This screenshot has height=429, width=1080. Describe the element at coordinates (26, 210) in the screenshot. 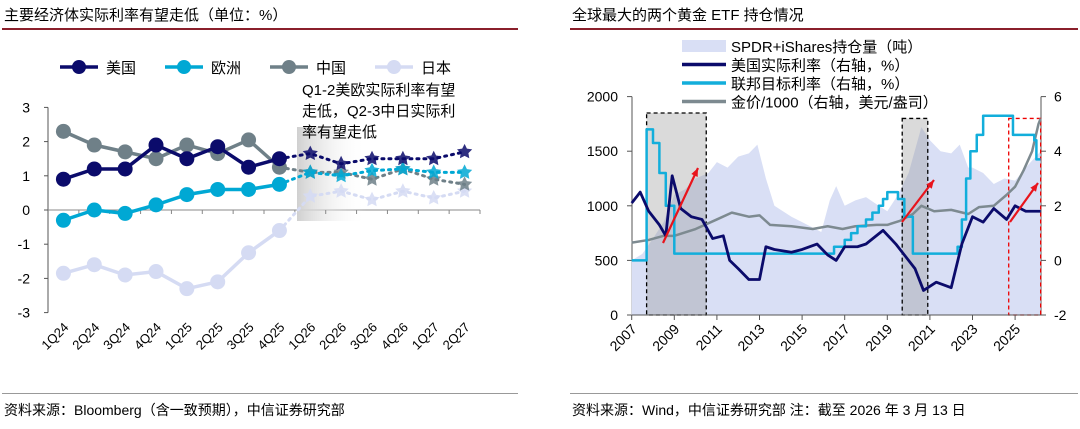

I see `y-tick-label: 0` at that location.